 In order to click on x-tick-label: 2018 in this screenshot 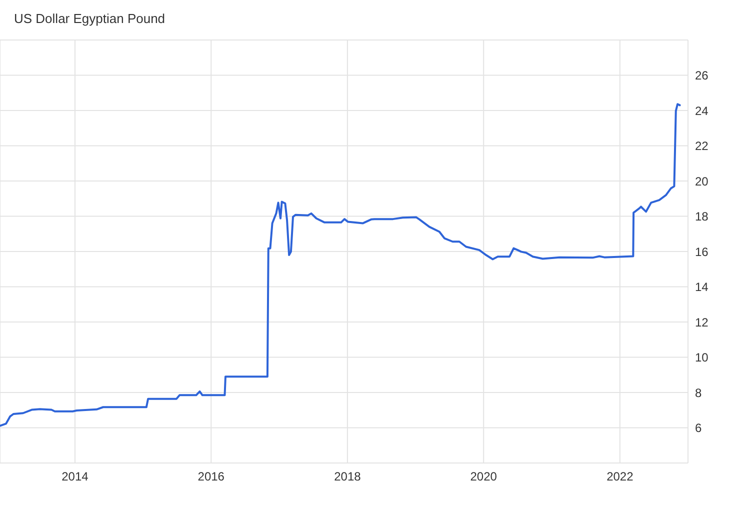, I will do `click(348, 477)`.